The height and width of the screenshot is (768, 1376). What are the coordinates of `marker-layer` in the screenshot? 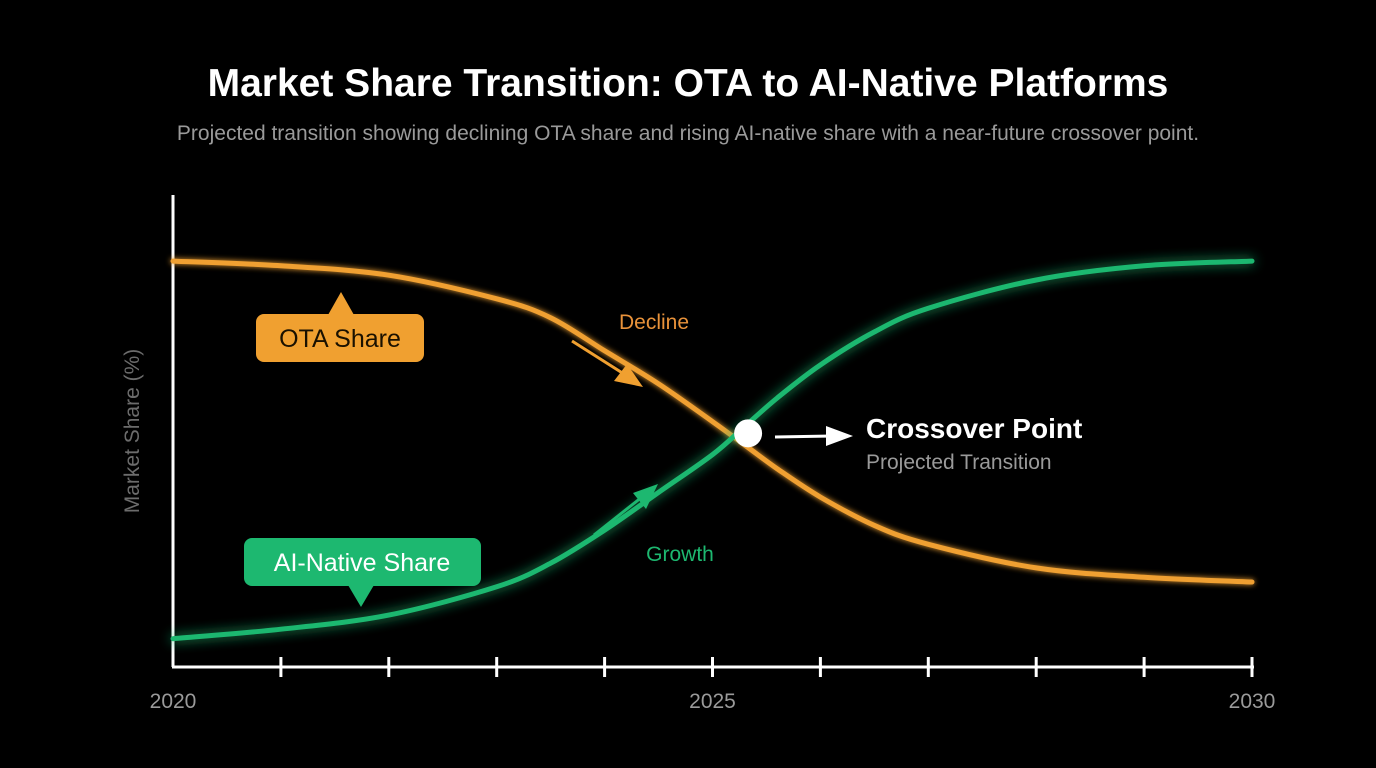 It's located at (748, 433).